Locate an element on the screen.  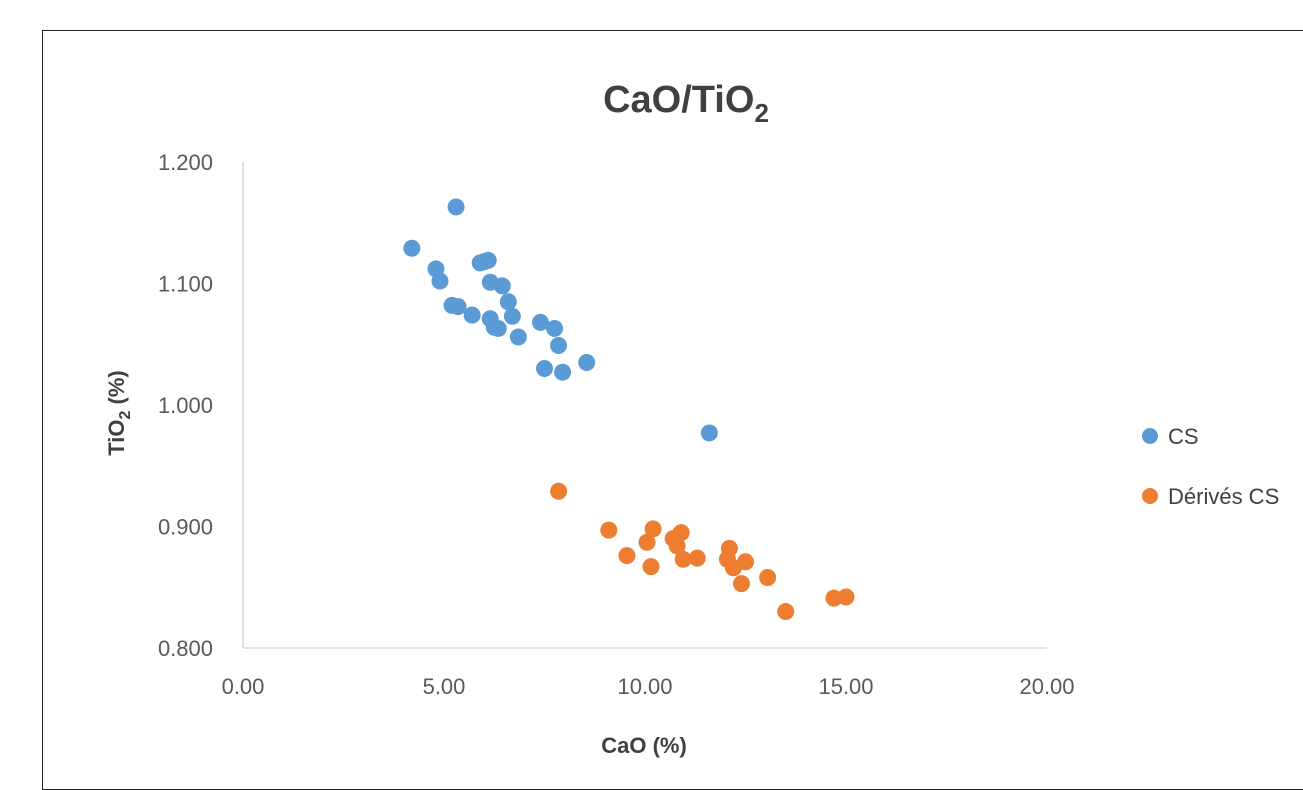
legend-label-cs: CS is located at coordinates (1183, 436).